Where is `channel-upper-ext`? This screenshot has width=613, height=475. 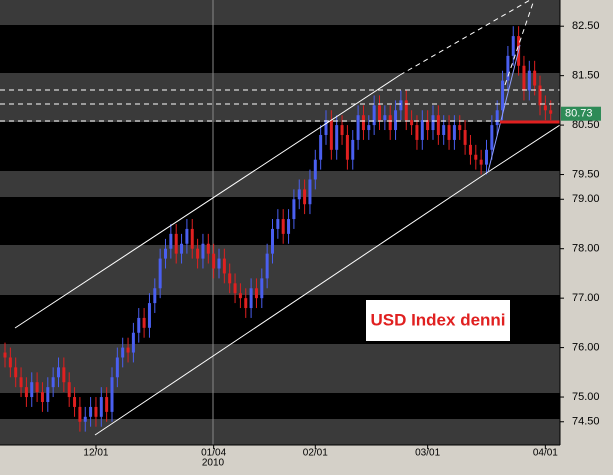 channel-upper-ext is located at coordinates (465, 38).